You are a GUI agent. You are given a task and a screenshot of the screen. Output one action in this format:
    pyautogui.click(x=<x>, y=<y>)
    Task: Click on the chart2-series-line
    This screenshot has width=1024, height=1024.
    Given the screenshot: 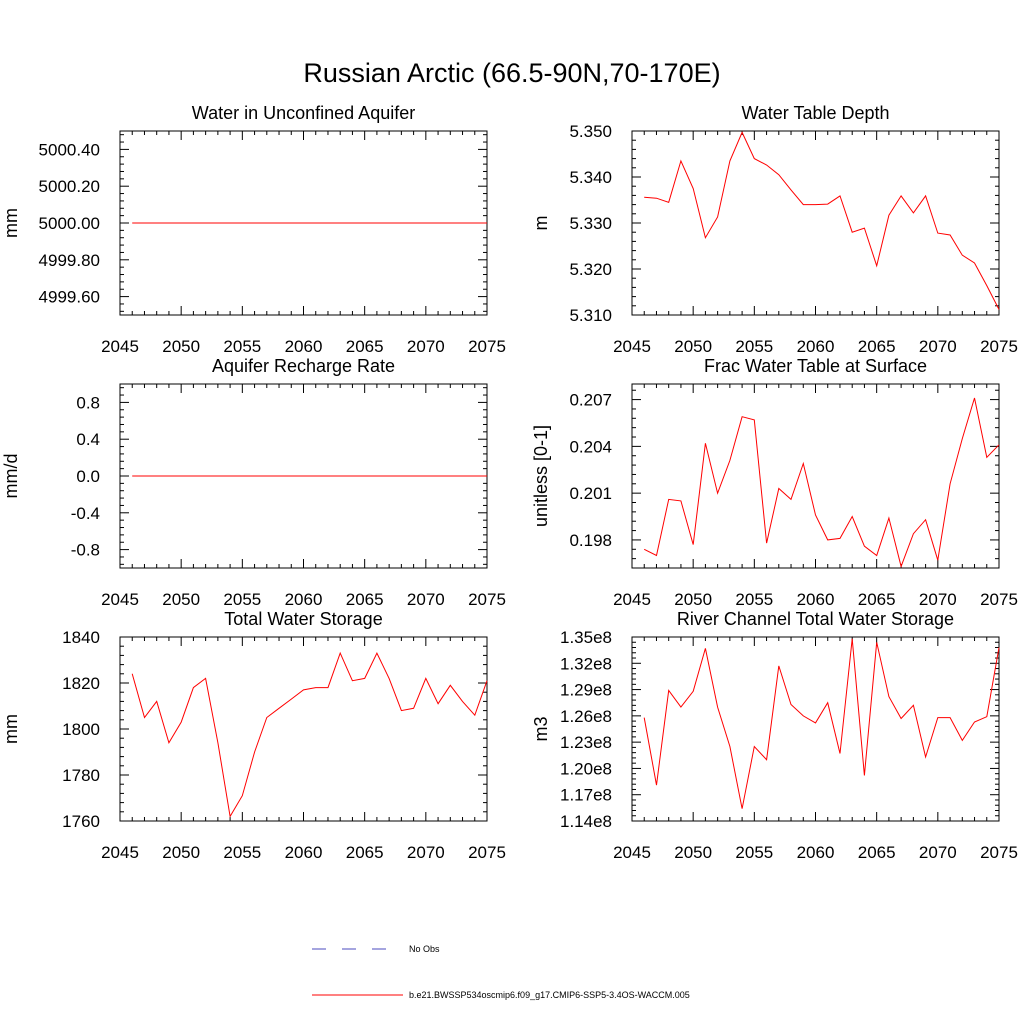 What is the action you would take?
    pyautogui.click(x=822, y=220)
    